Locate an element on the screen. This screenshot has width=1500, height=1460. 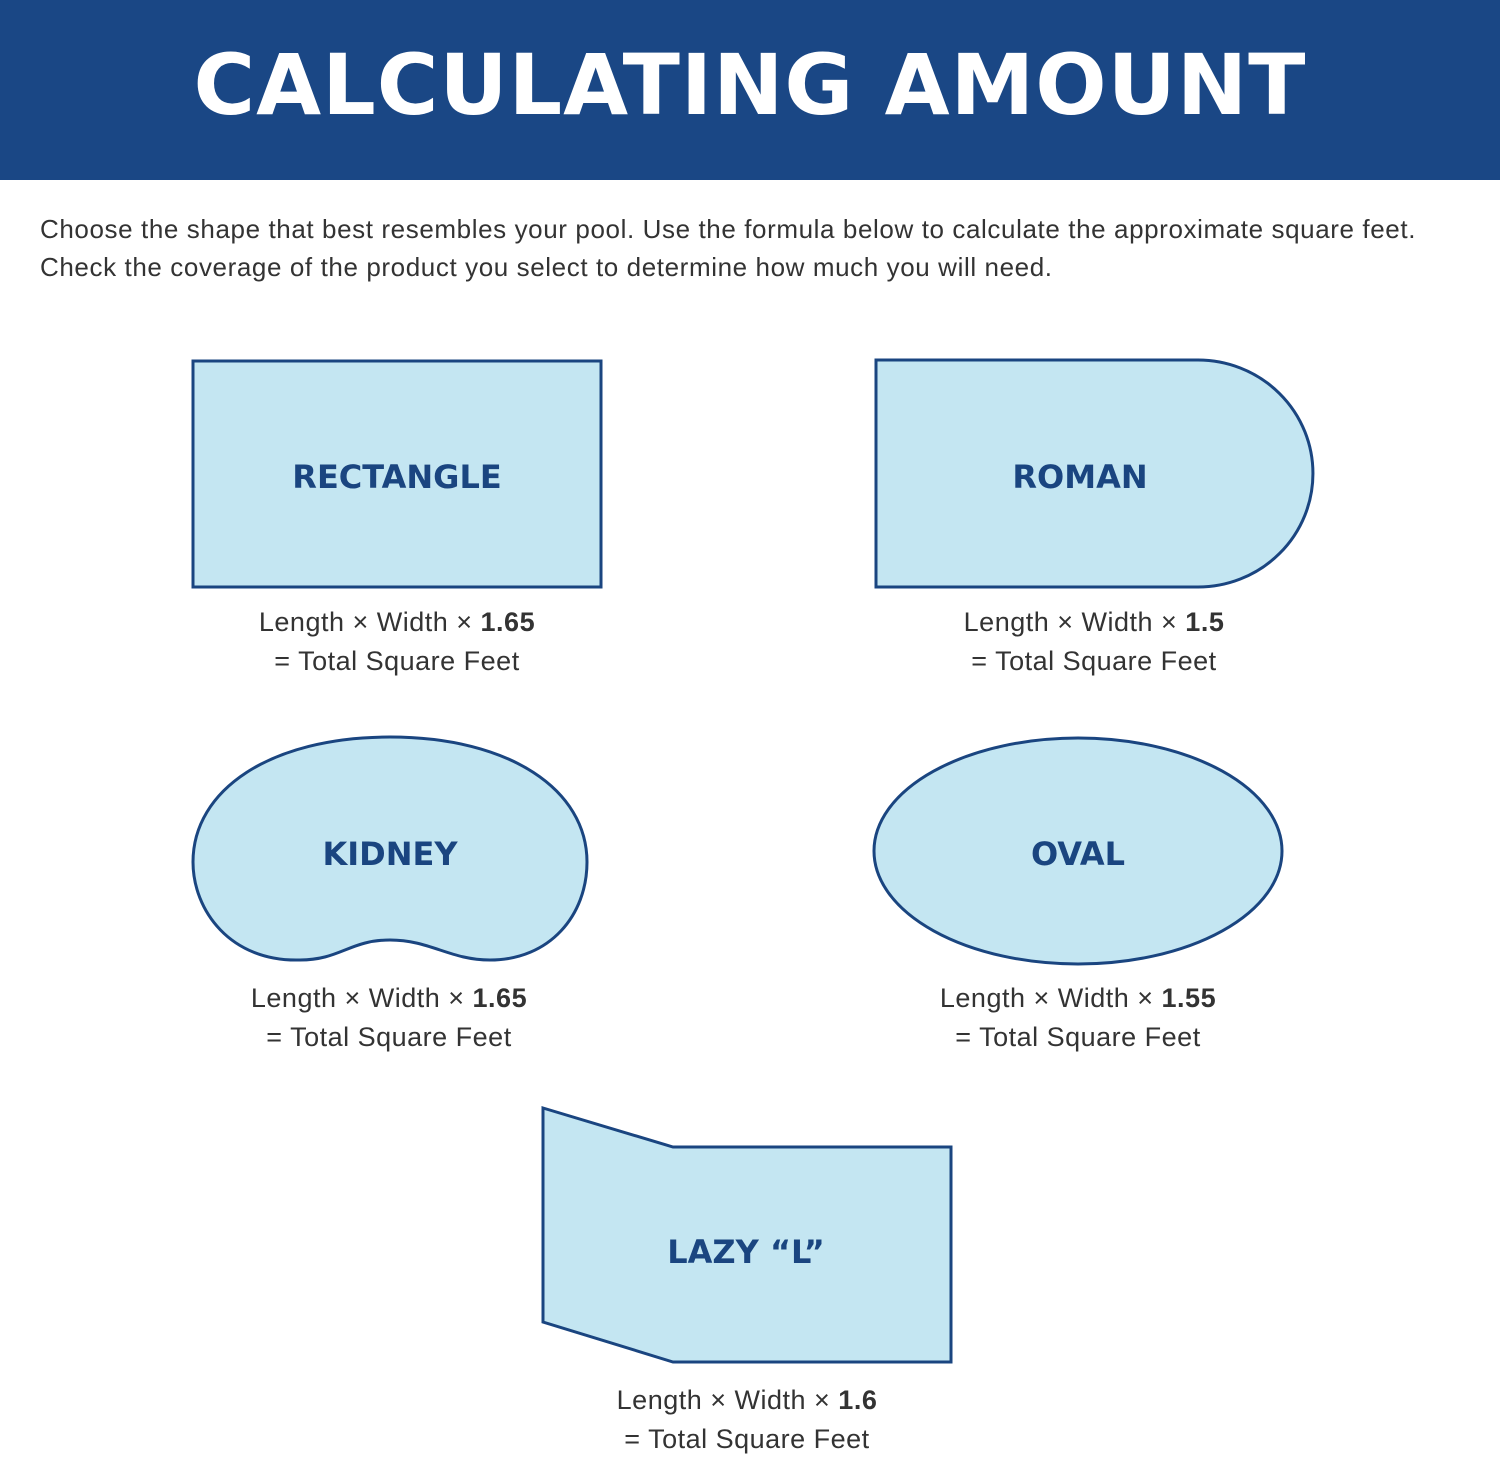
lazy-l-formula: Length × Width × 1.6 = Total Square Feet is located at coordinates (747, 1420).